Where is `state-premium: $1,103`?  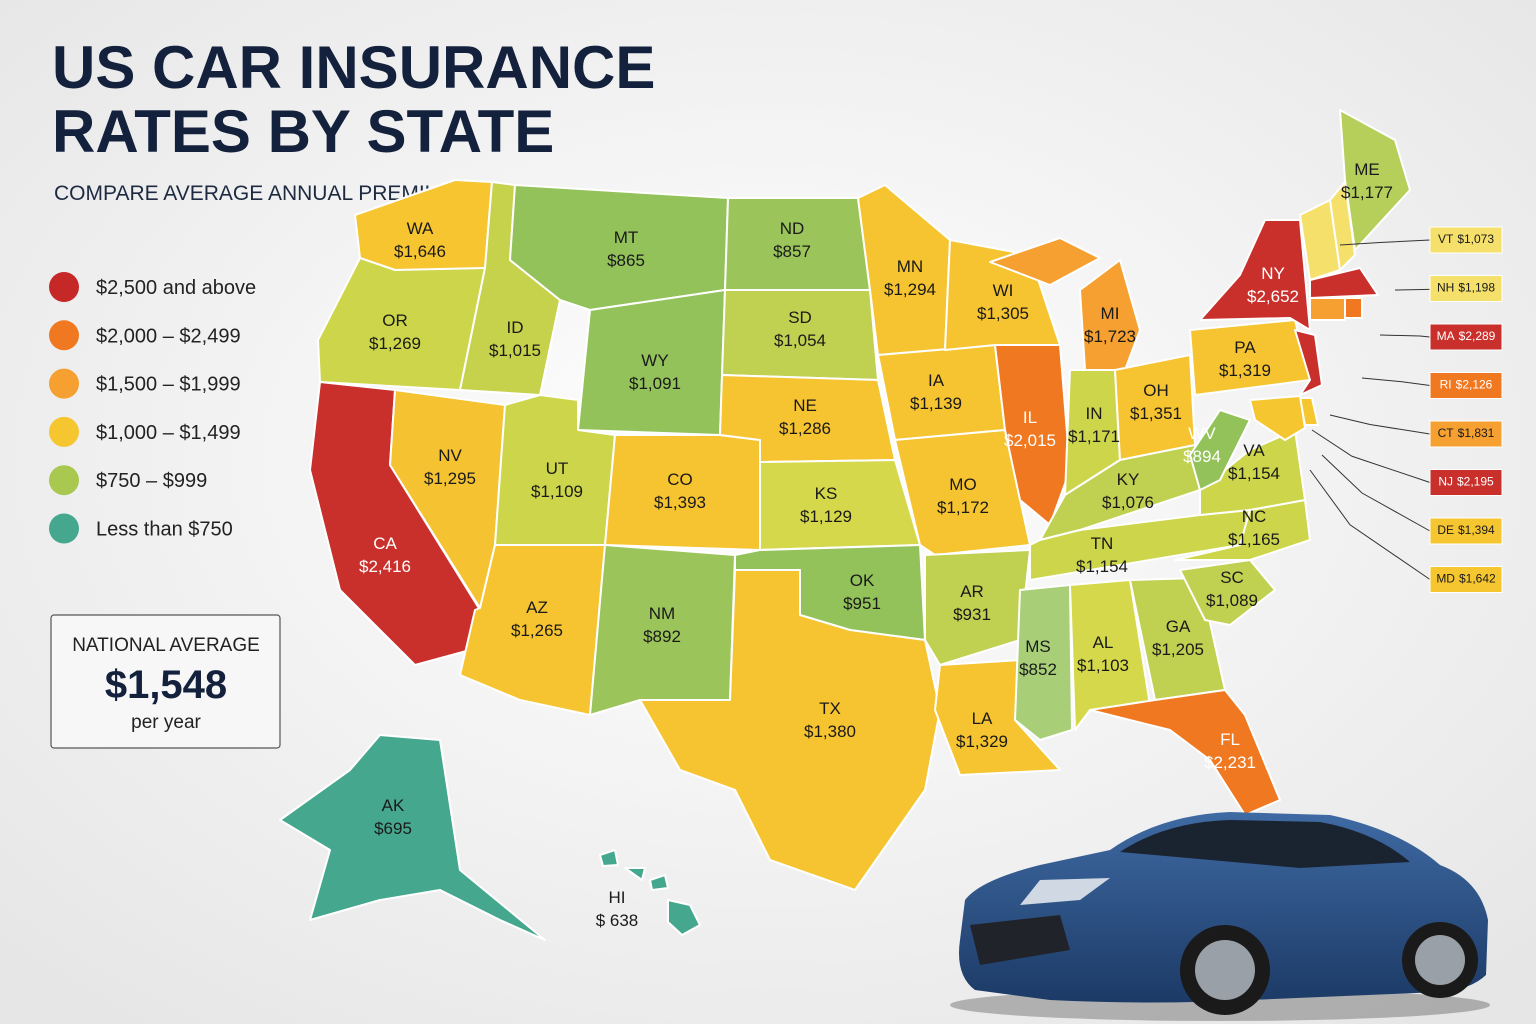
state-premium: $1,103 is located at coordinates (1103, 665).